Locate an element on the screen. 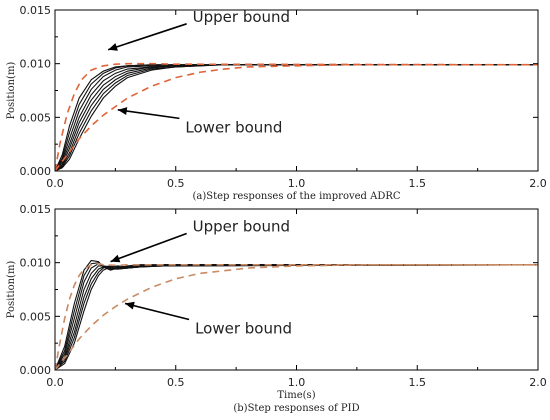 The height and width of the screenshot is (420, 550). panel-caption: (a)Step responses of the improved ADRC is located at coordinates (296, 196).